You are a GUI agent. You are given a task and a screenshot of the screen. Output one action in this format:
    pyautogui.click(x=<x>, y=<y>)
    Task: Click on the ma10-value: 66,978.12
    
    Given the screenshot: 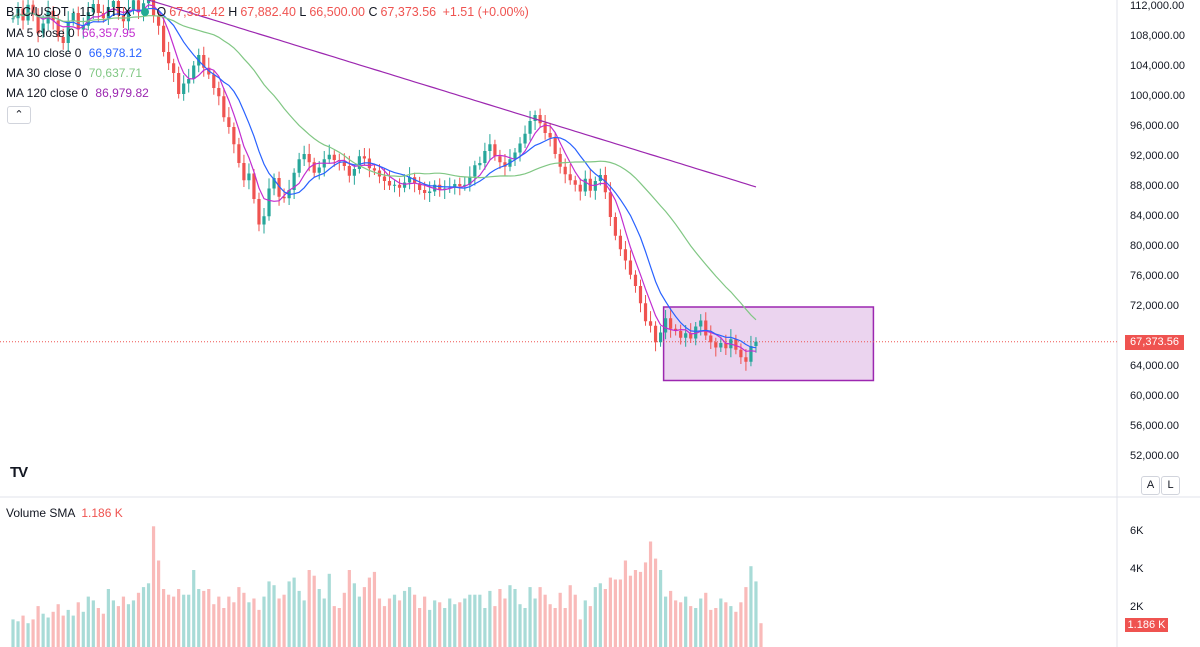 What is the action you would take?
    pyautogui.click(x=115, y=53)
    